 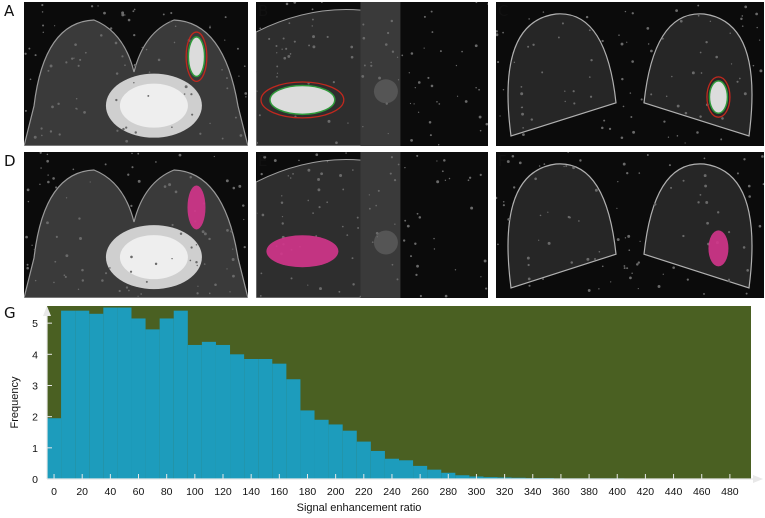 What do you see at coordinates (47, 311) in the screenshot?
I see `y-axis-arrow` at bounding box center [47, 311].